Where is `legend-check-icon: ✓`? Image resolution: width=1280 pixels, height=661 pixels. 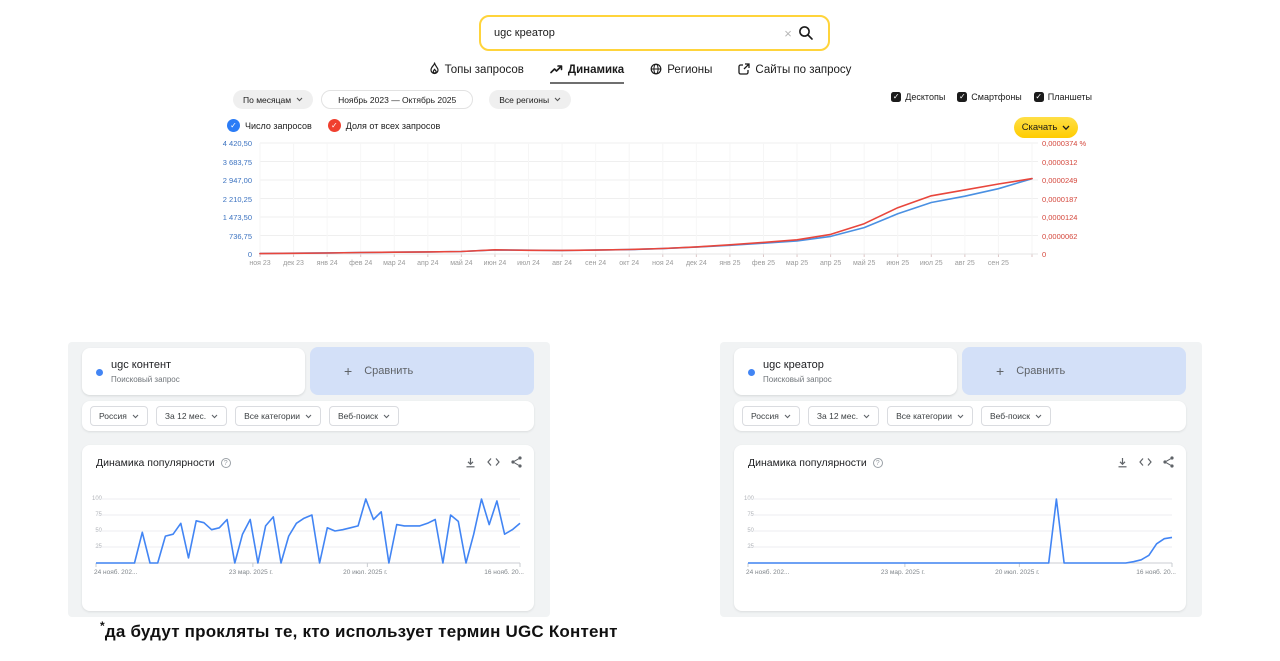 legend-check-icon: ✓ is located at coordinates (334, 125).